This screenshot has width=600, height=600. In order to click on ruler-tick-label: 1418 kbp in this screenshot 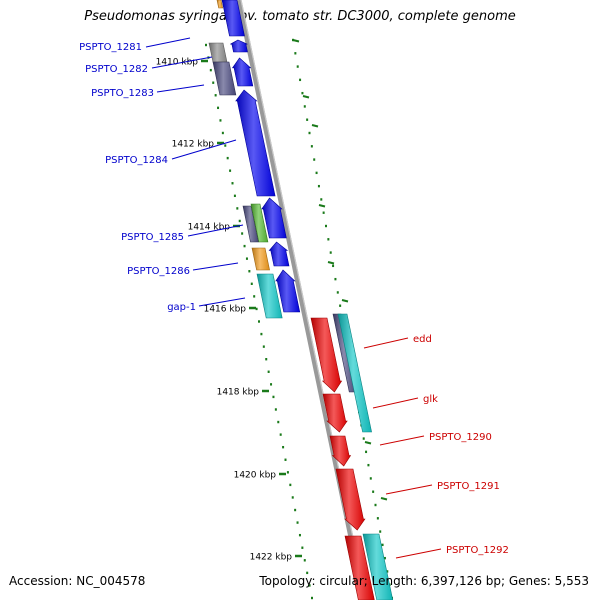, I will do `click(238, 393)`.